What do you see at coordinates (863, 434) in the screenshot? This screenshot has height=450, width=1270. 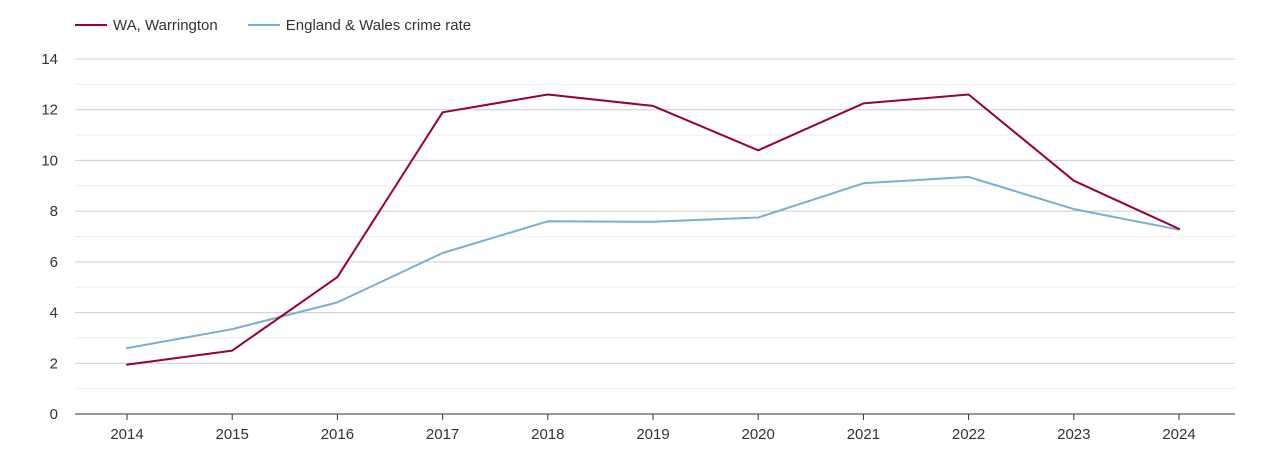 I see `x-tick-label: 2021` at bounding box center [863, 434].